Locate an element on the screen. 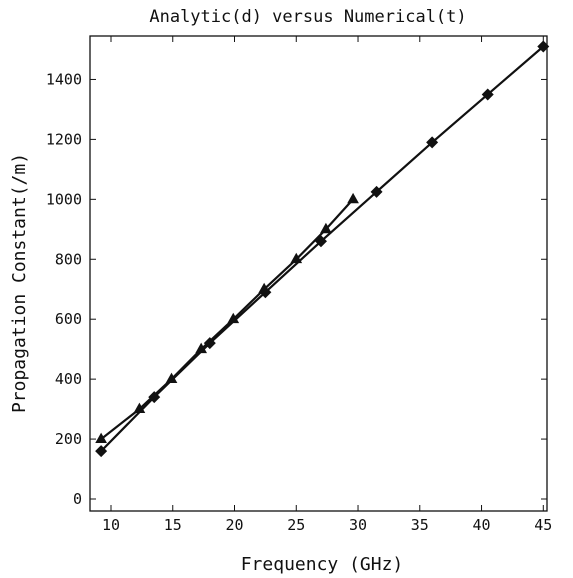  y-tick-label: 200 is located at coordinates (68, 439).